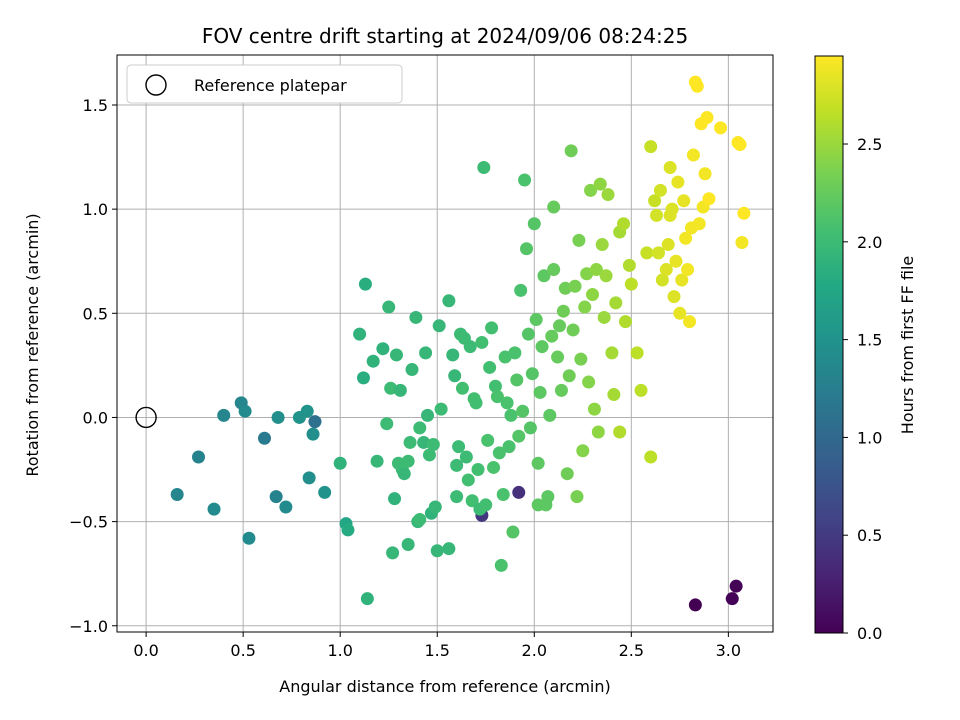 The image size is (960, 720). Describe the element at coordinates (631, 650) in the screenshot. I see `x-tick-label: 2.5` at that location.